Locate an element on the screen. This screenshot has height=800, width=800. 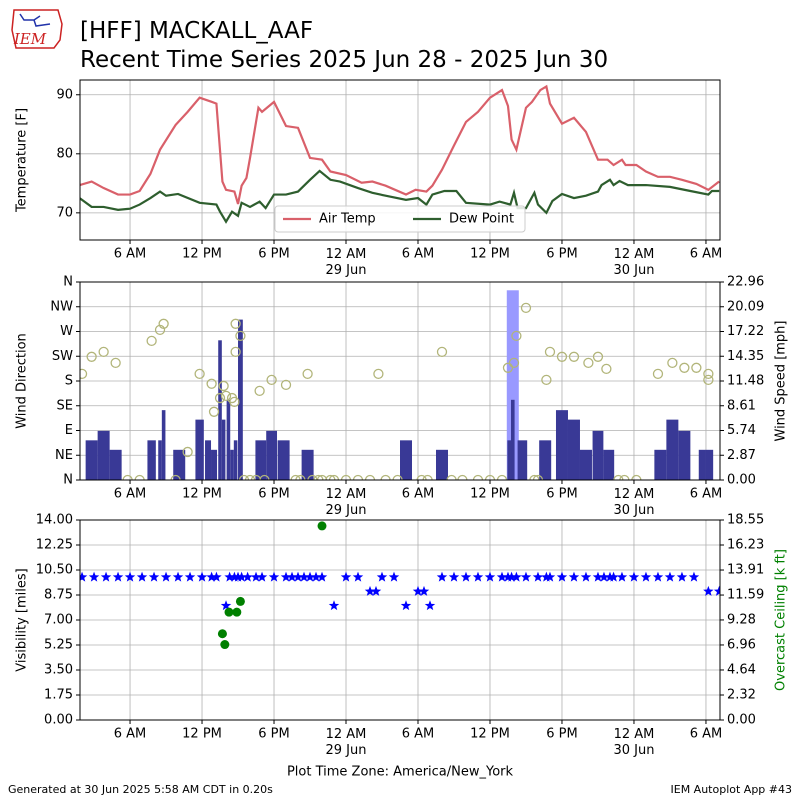
y2-tick-label: 4.64 is located at coordinates (741, 669).